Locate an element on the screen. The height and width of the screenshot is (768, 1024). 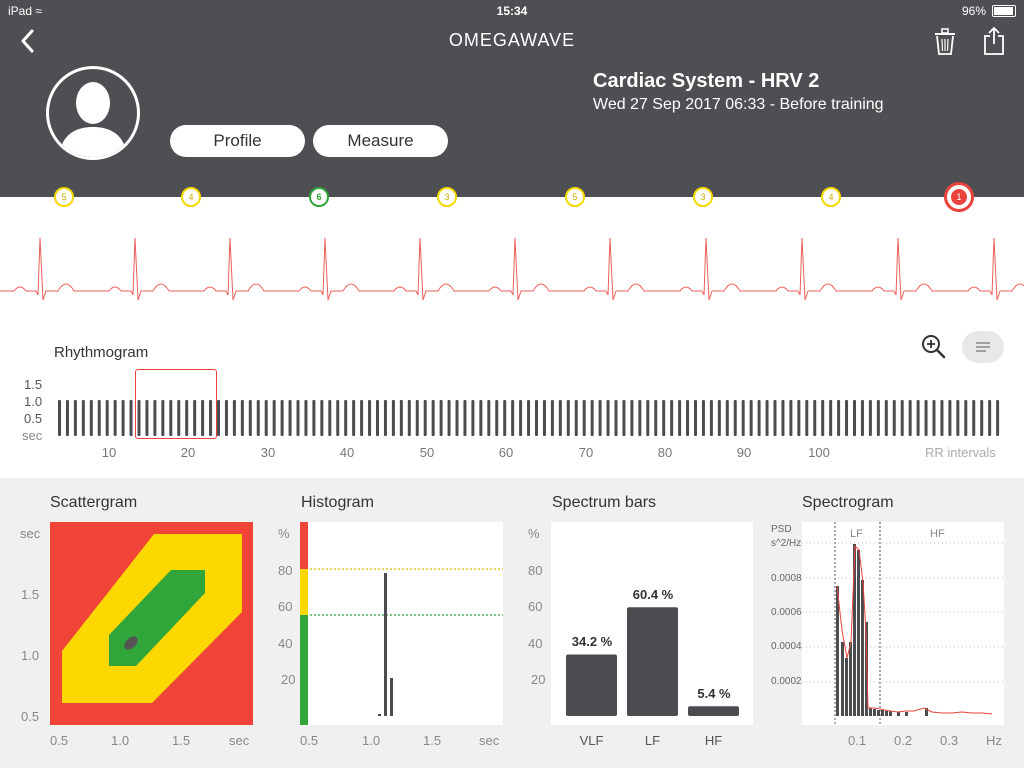
hist-ytick: 20 is located at coordinates (288, 679).